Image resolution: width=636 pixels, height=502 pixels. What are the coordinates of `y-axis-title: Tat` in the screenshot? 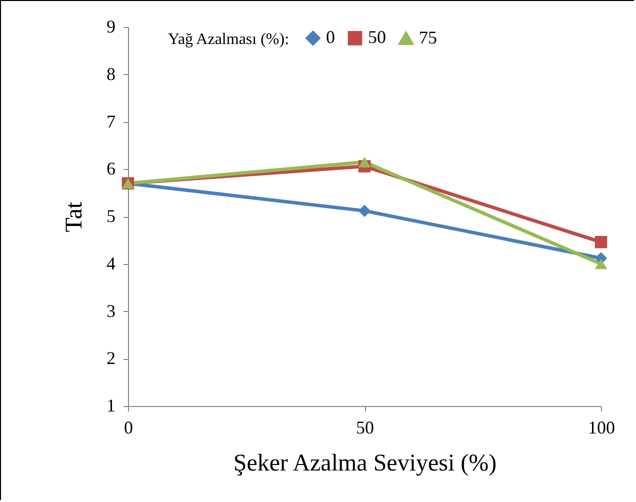 It's located at (75, 217).